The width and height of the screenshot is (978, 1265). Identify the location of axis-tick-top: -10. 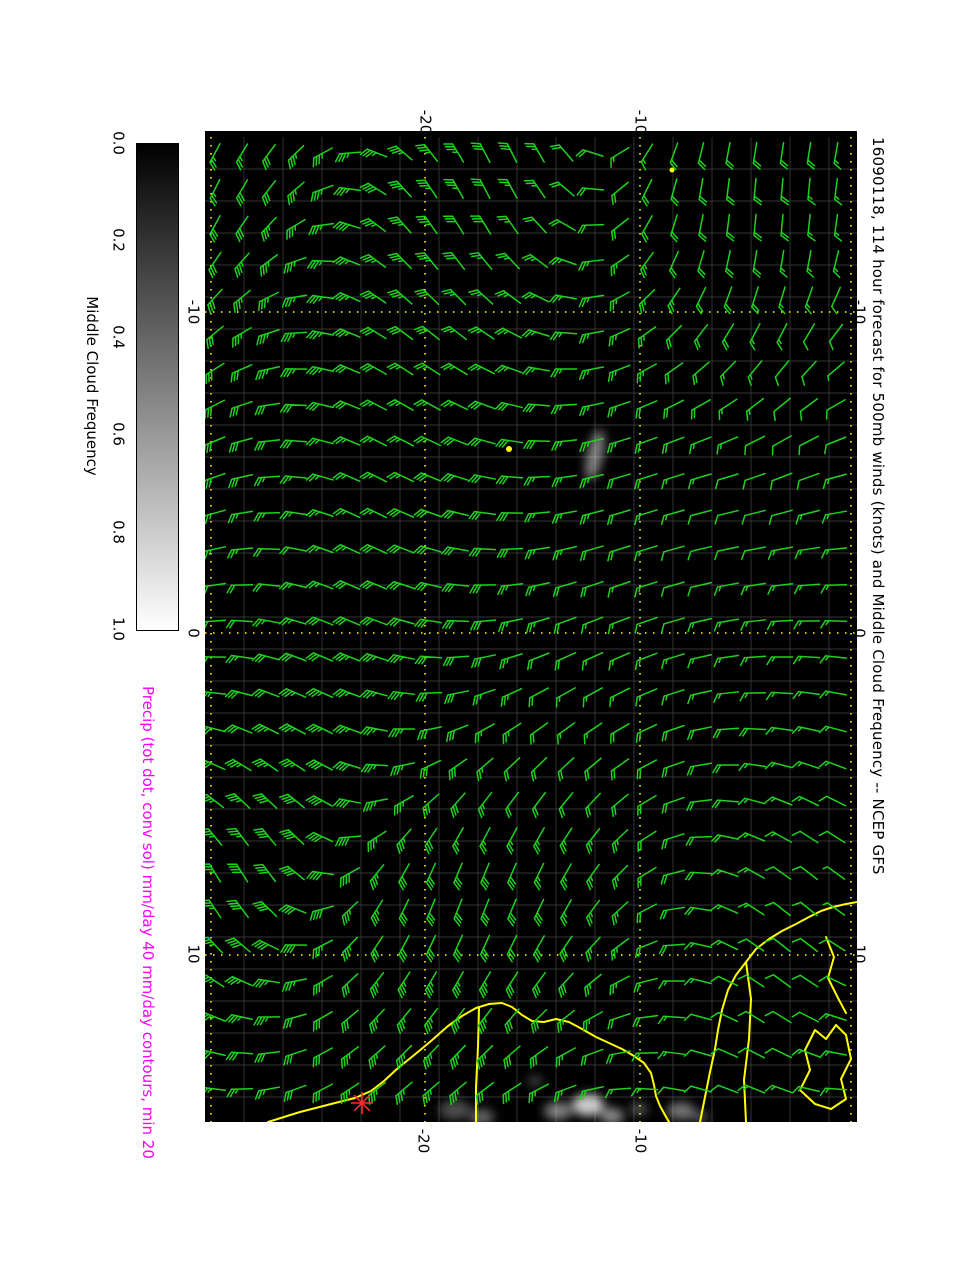
(640, 122).